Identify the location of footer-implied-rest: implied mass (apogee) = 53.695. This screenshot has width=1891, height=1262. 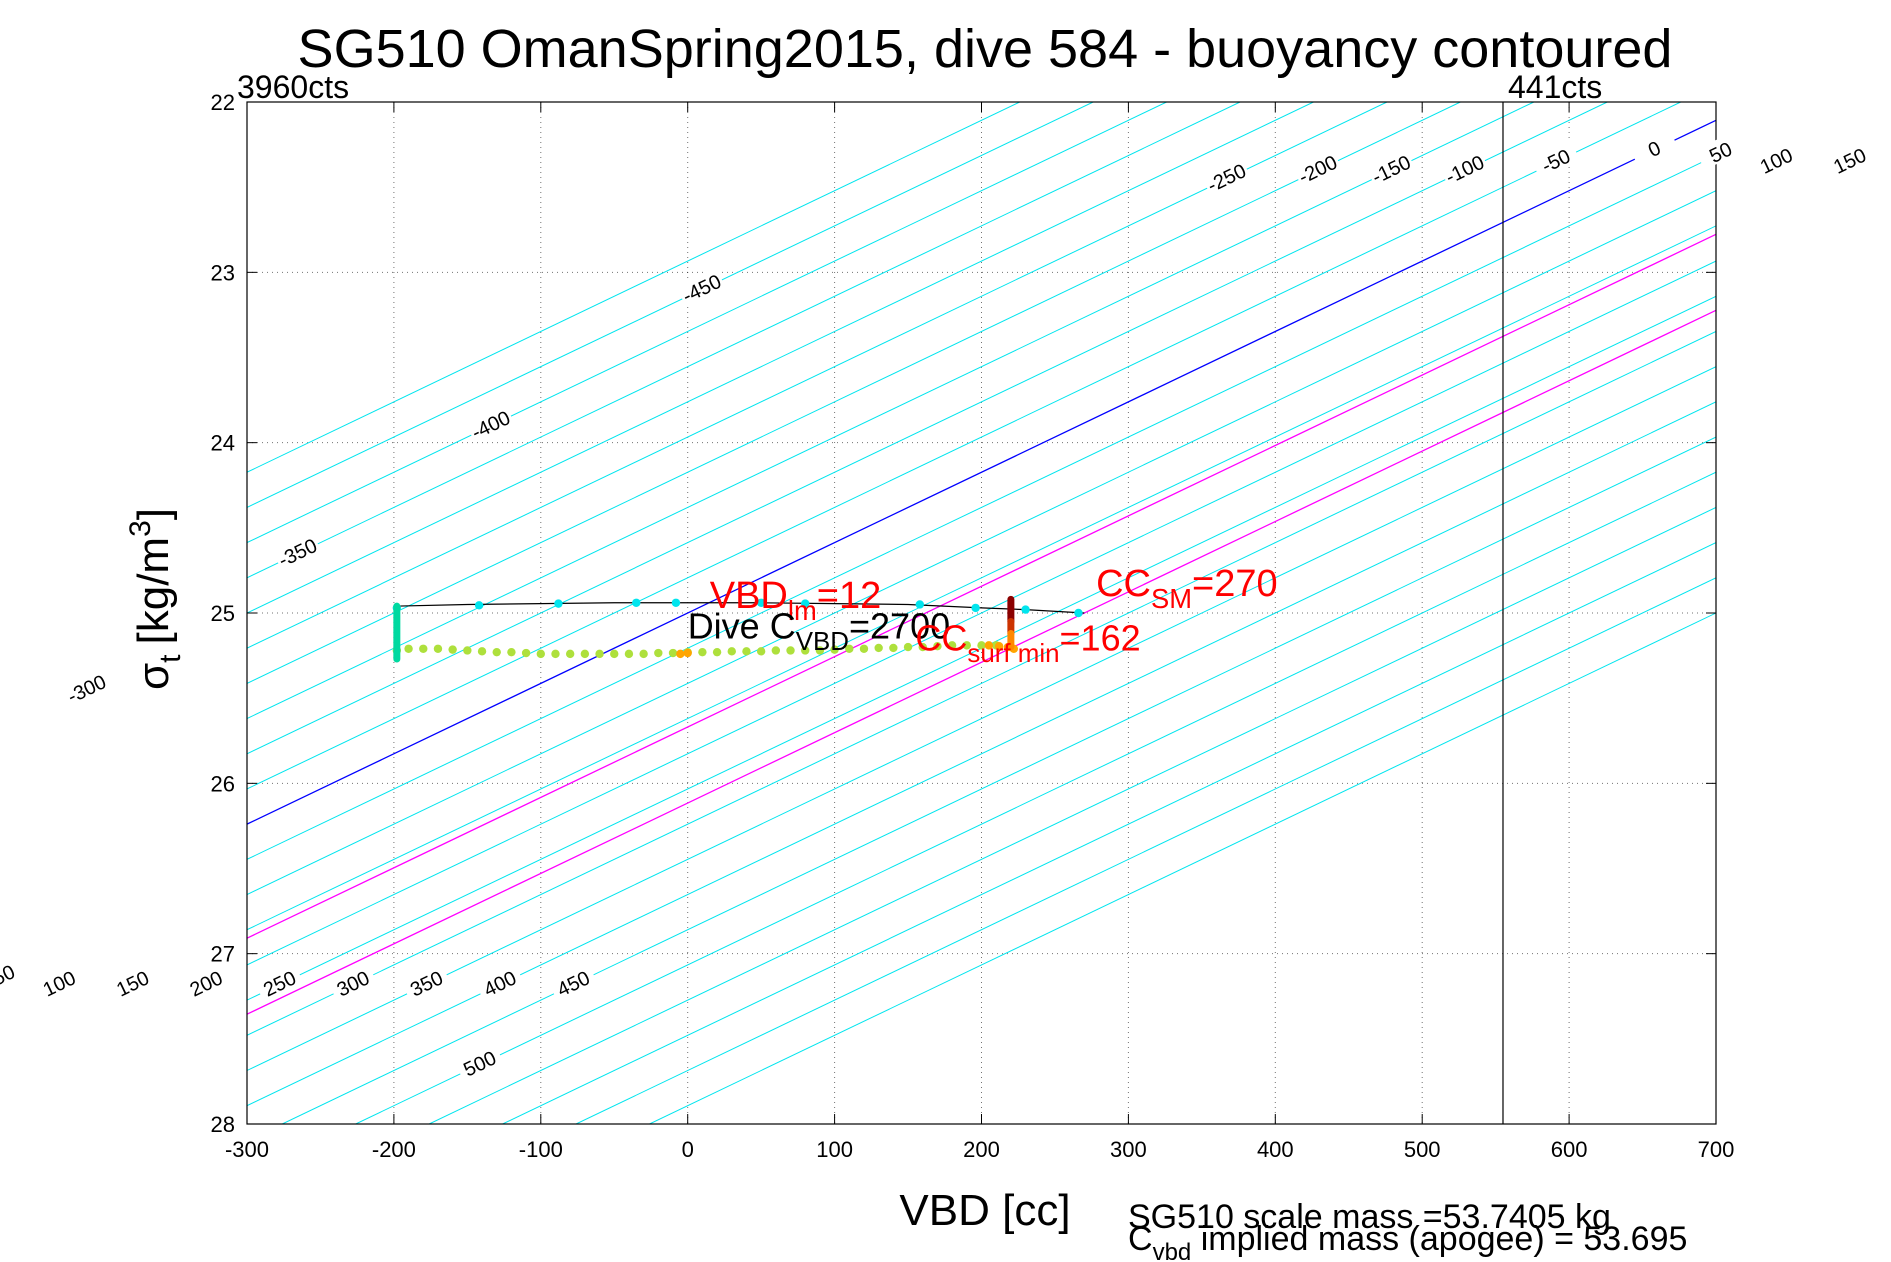
(1439, 1239).